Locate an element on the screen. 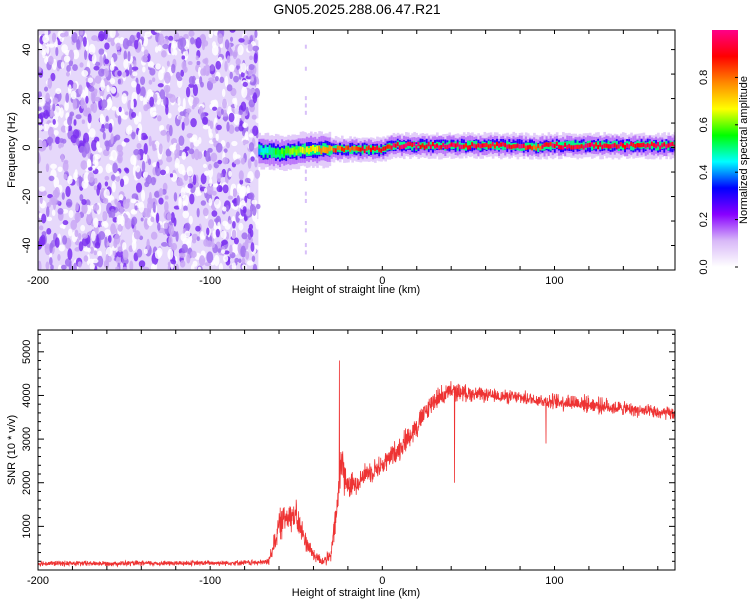 The width and height of the screenshot is (750, 600). spectrogram-xlabel: Height of straight line (km) is located at coordinates (356, 290).